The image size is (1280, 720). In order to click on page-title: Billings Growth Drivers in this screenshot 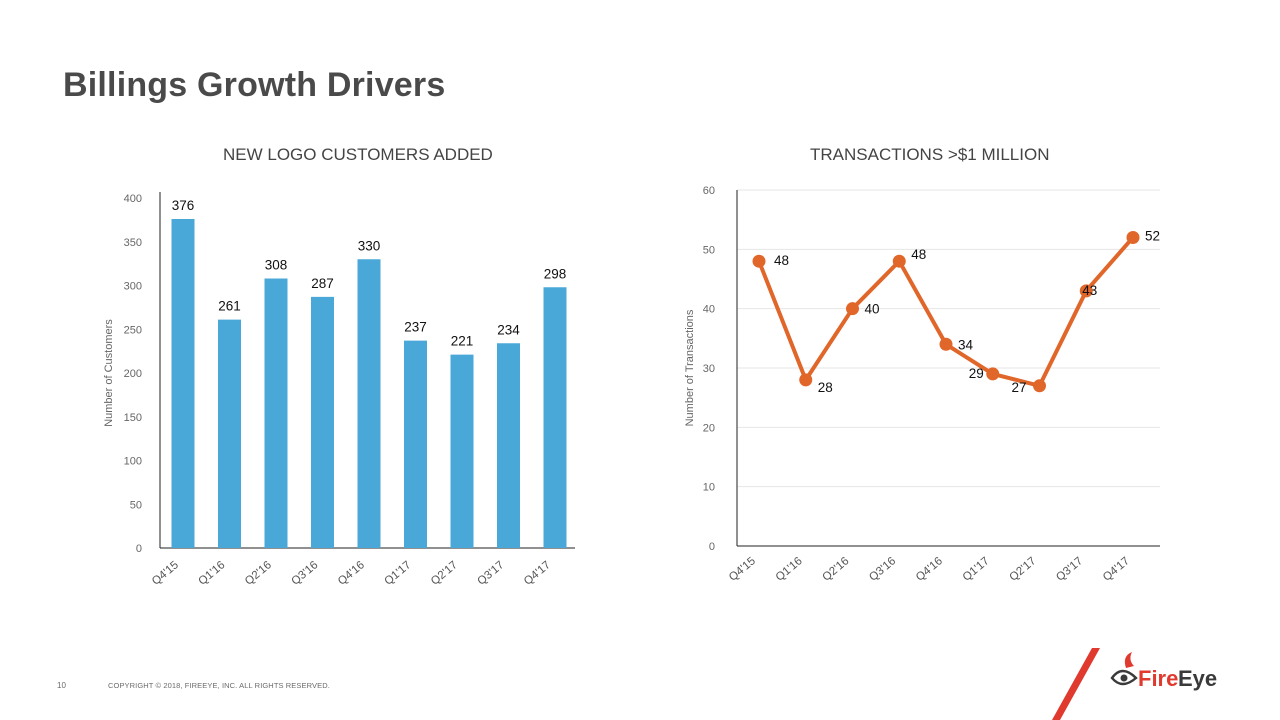, I will do `click(254, 85)`.